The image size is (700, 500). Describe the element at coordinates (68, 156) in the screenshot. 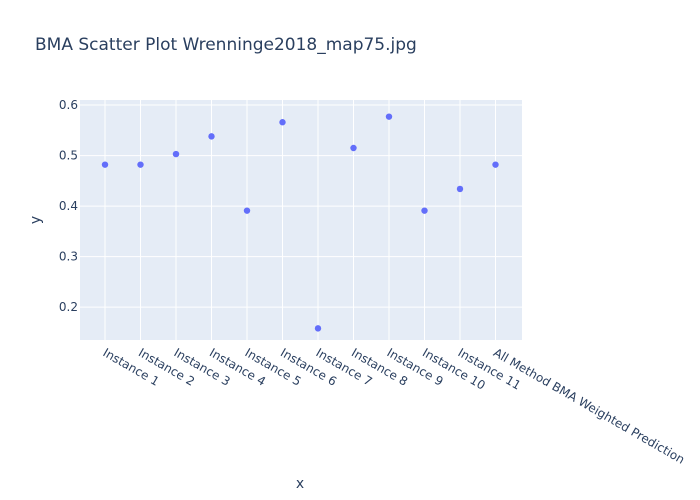

I see `y-tick-label: 0.5` at that location.